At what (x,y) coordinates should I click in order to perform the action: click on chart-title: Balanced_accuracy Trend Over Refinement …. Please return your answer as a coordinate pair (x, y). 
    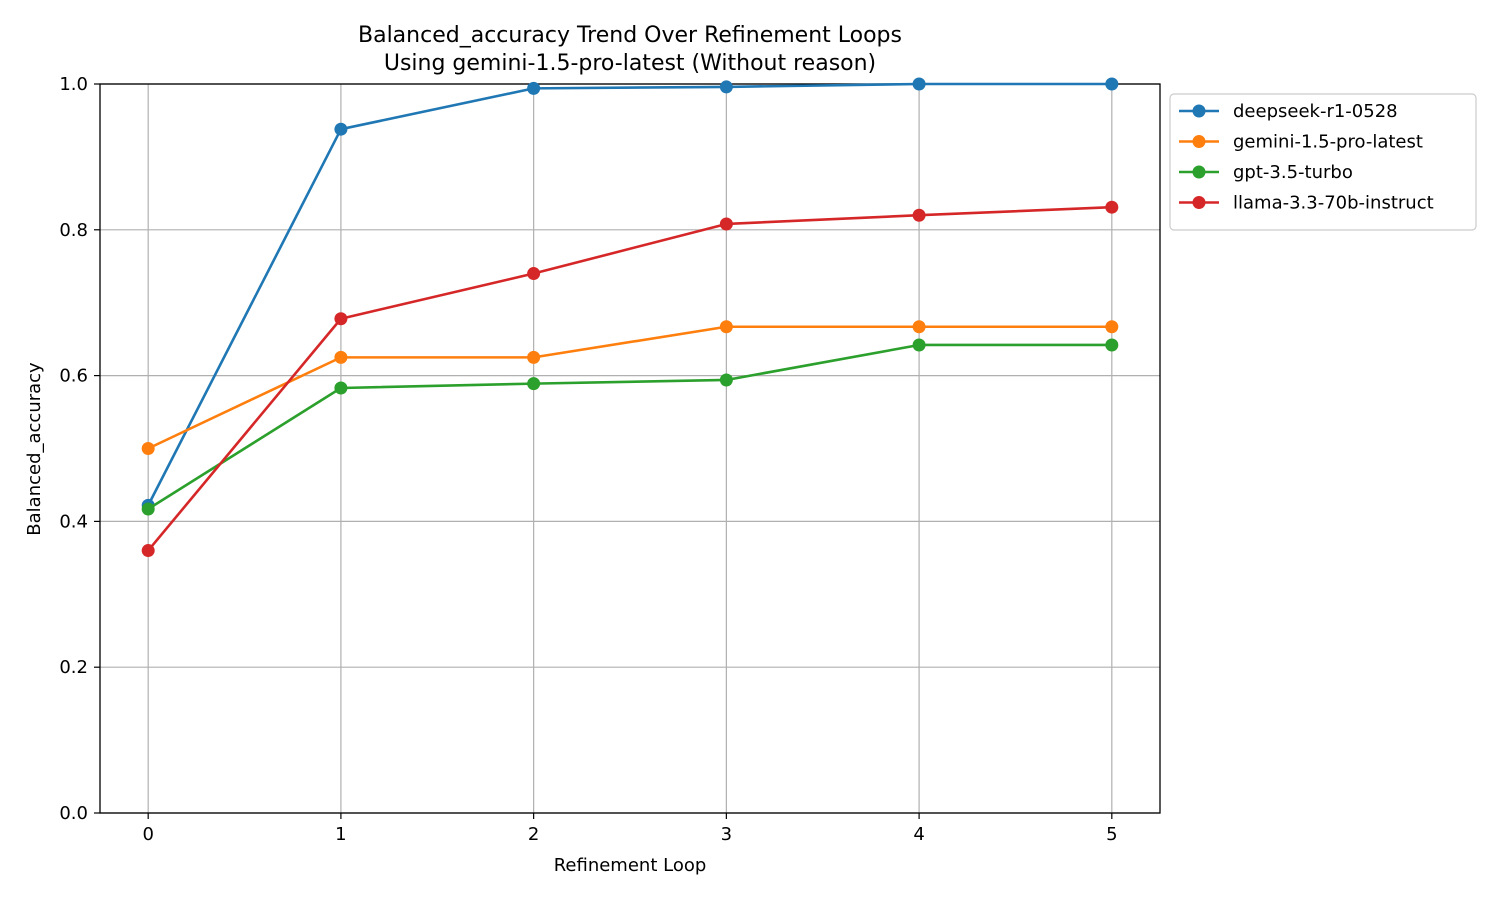
    Looking at the image, I should click on (630, 35).